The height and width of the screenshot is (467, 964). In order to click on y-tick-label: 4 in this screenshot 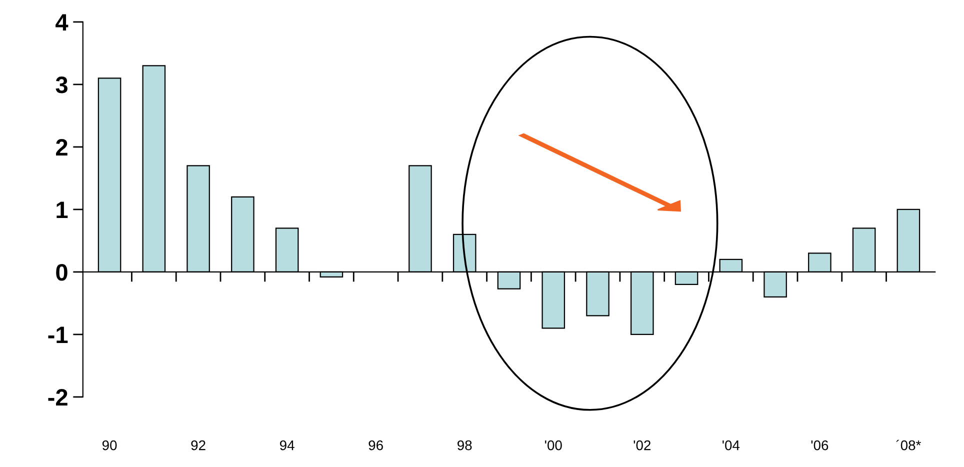, I will do `click(62, 22)`.